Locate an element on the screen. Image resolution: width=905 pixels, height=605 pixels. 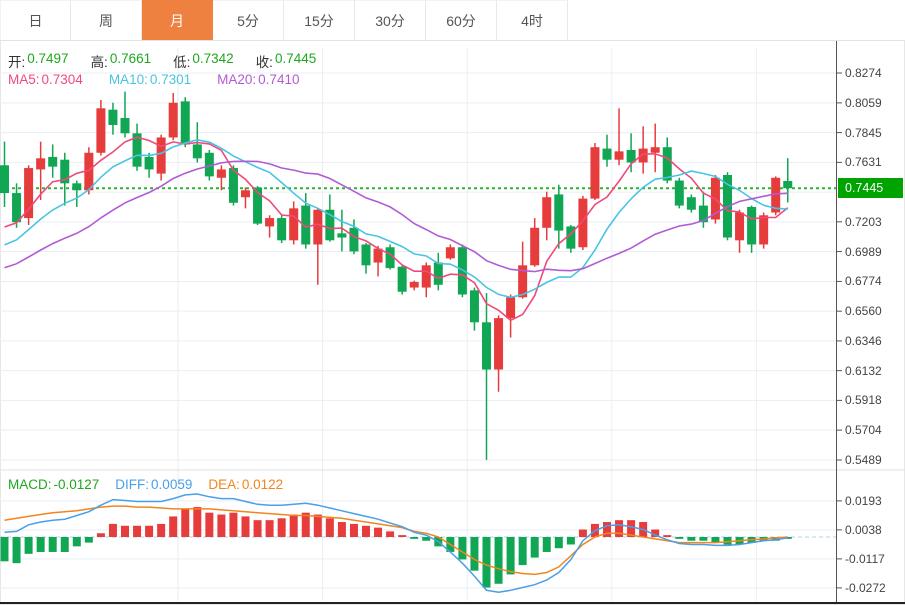
macd-label: MACD: is located at coordinates (30, 484).